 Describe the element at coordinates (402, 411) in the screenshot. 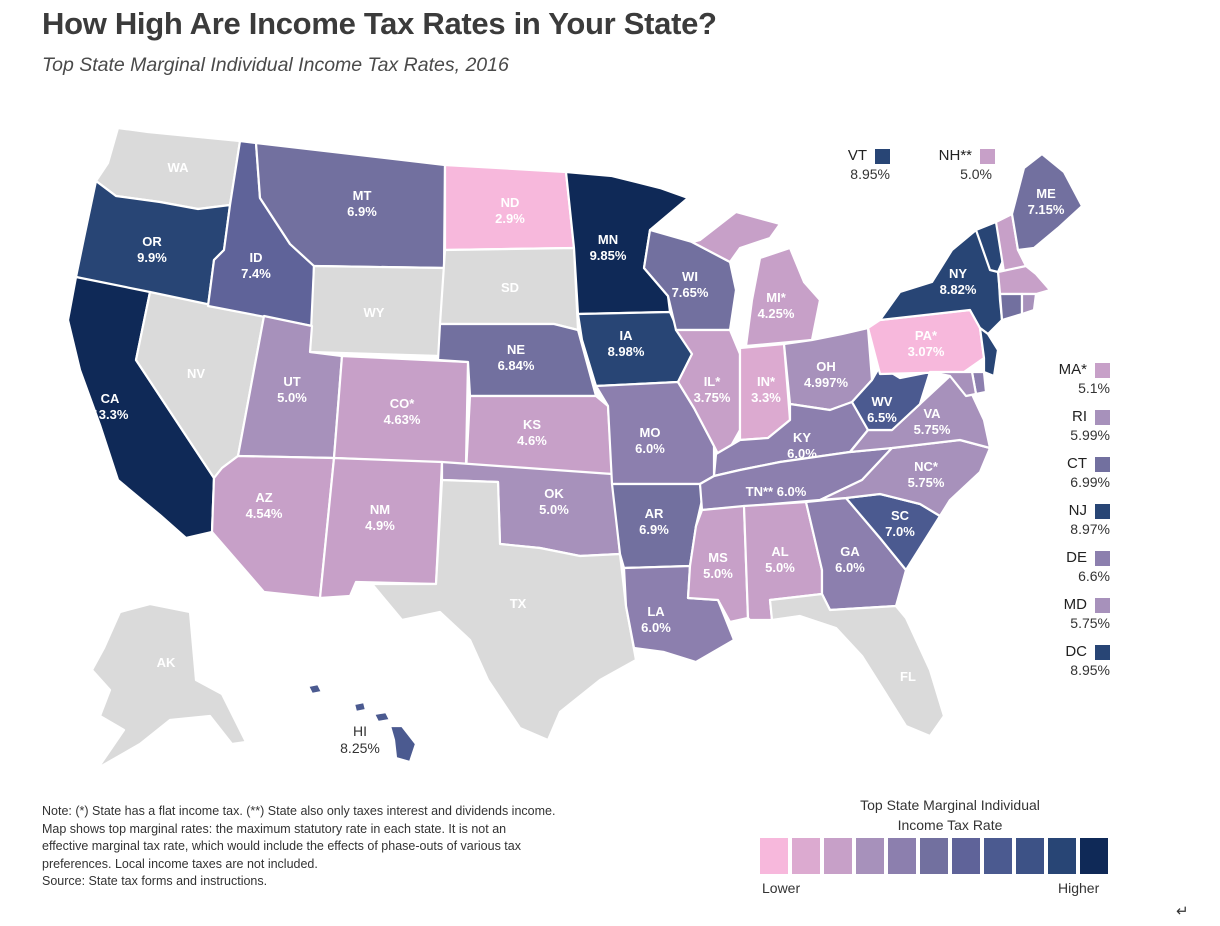

I see `state-label-CO: CO* 4.63%` at that location.